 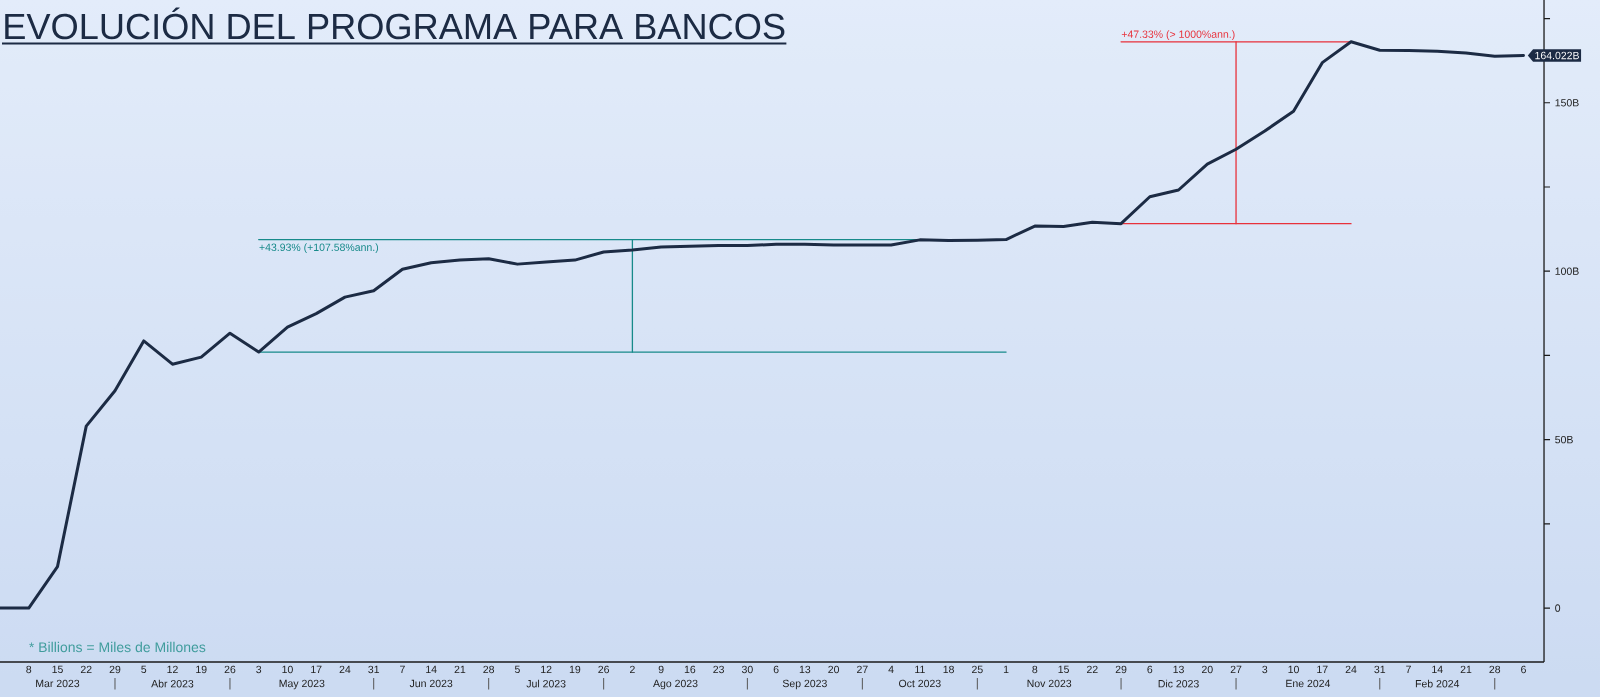 I want to click on chart-title: EVOLUCIÓN DEL PROGRAMA PARA BANCOS, so click(x=395, y=23).